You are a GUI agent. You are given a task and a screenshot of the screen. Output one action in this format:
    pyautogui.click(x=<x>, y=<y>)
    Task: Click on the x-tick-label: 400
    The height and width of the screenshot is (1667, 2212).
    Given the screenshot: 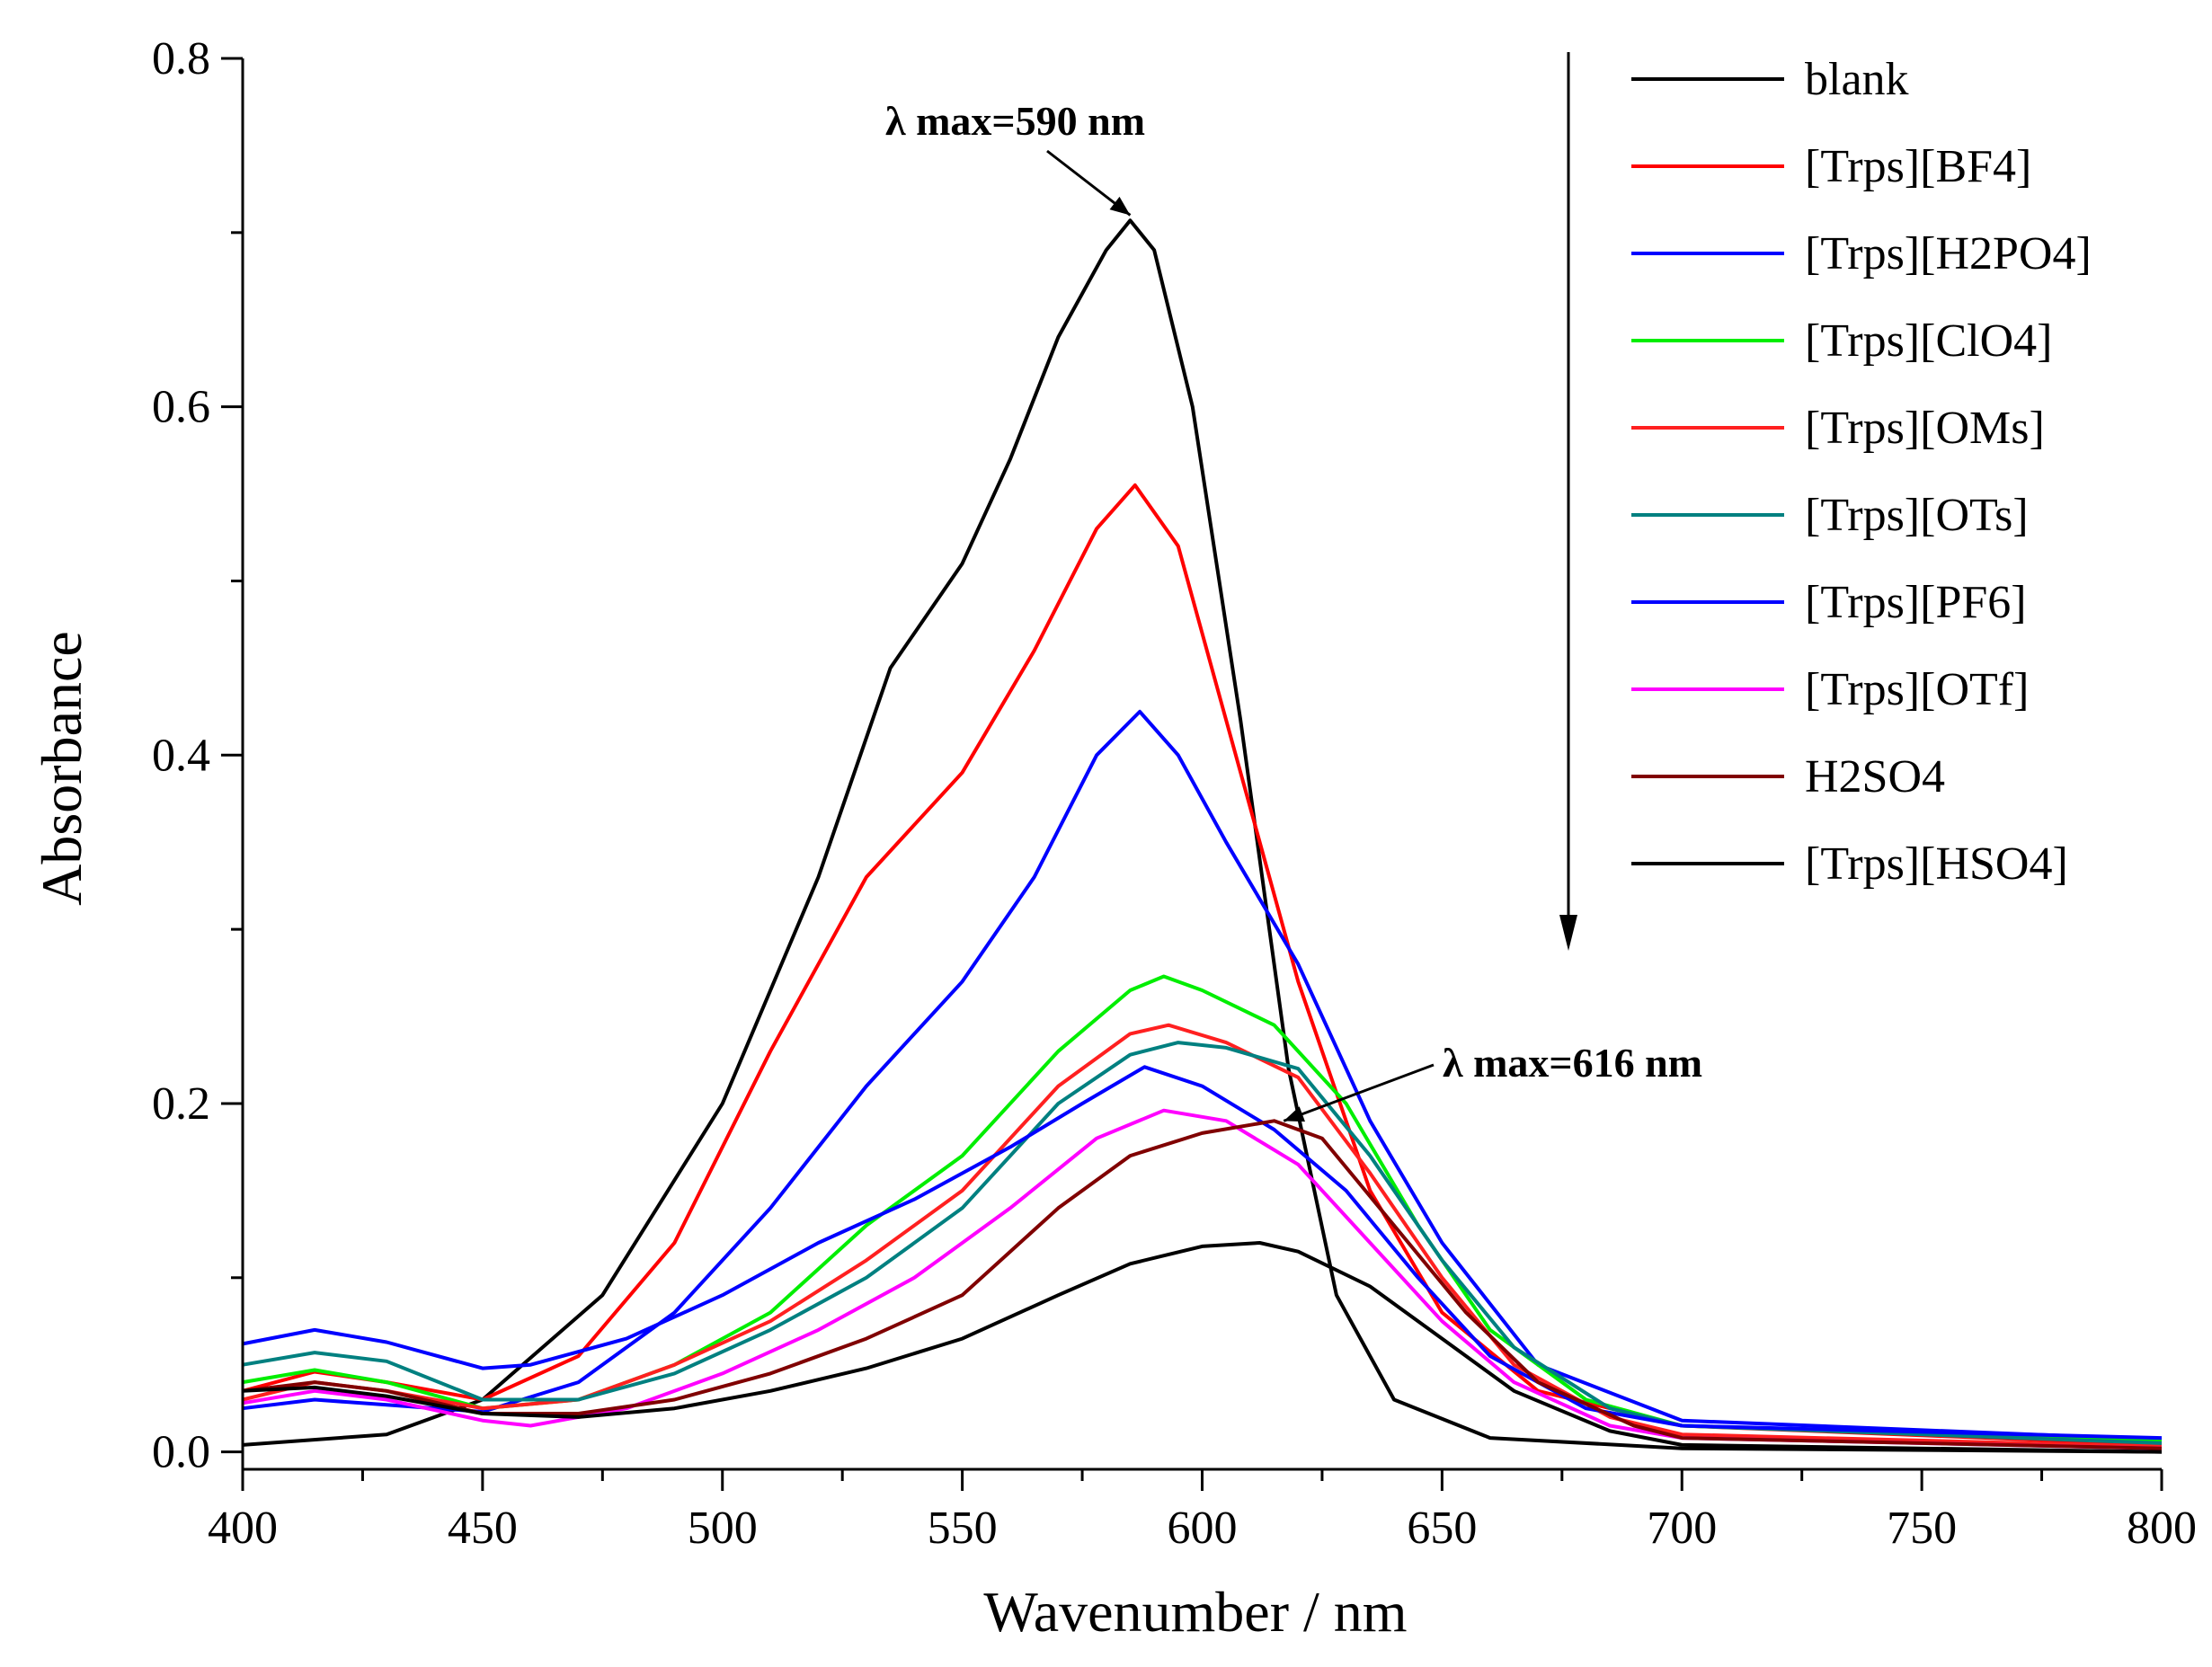 What is the action you would take?
    pyautogui.click(x=243, y=1529)
    